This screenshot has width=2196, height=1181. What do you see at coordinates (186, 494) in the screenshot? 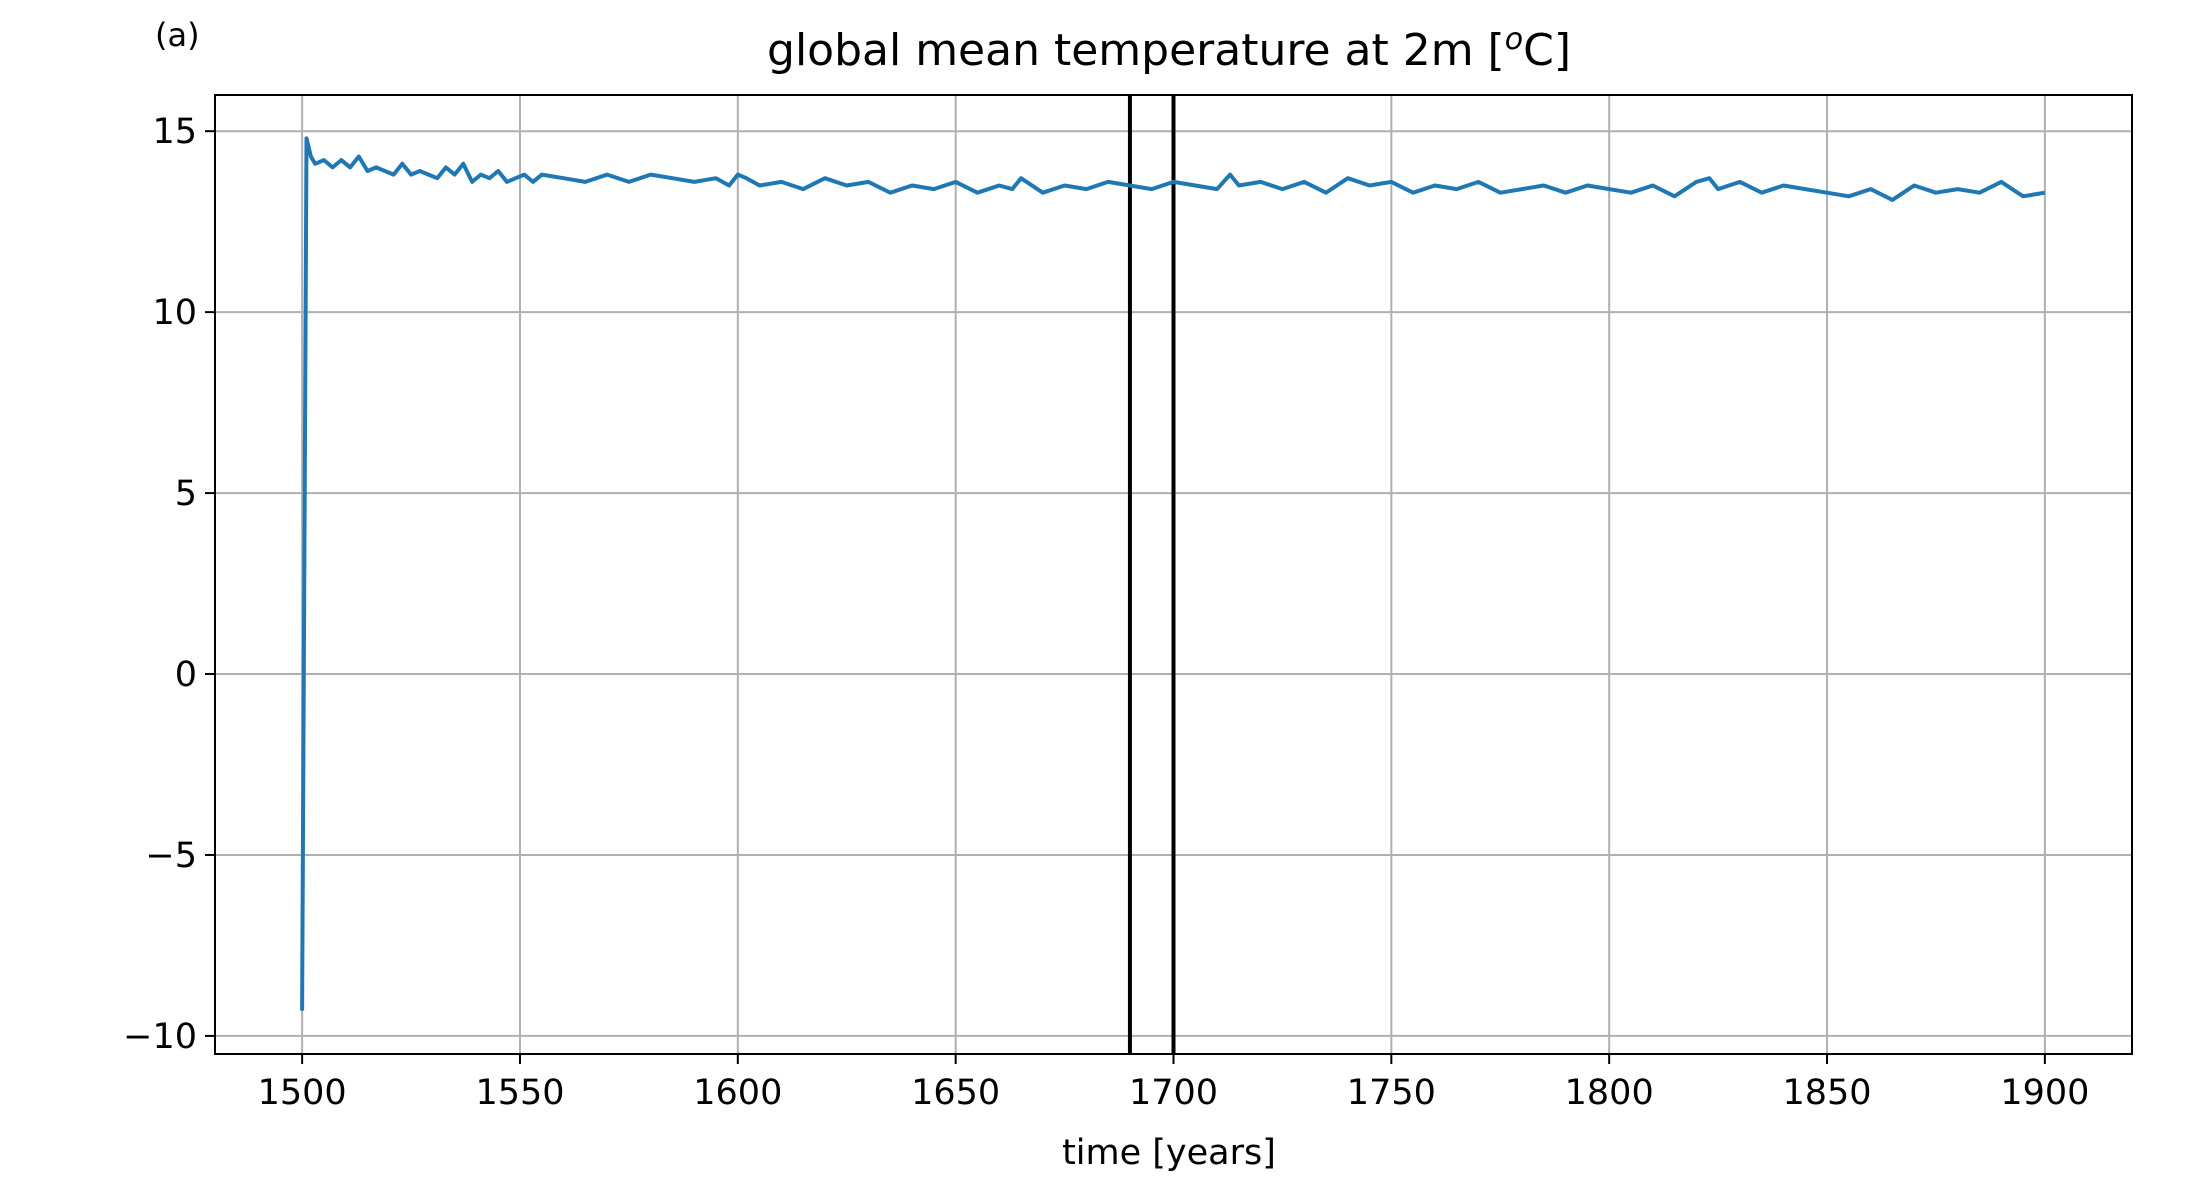
I see `y-tick-label: 5` at bounding box center [186, 494].